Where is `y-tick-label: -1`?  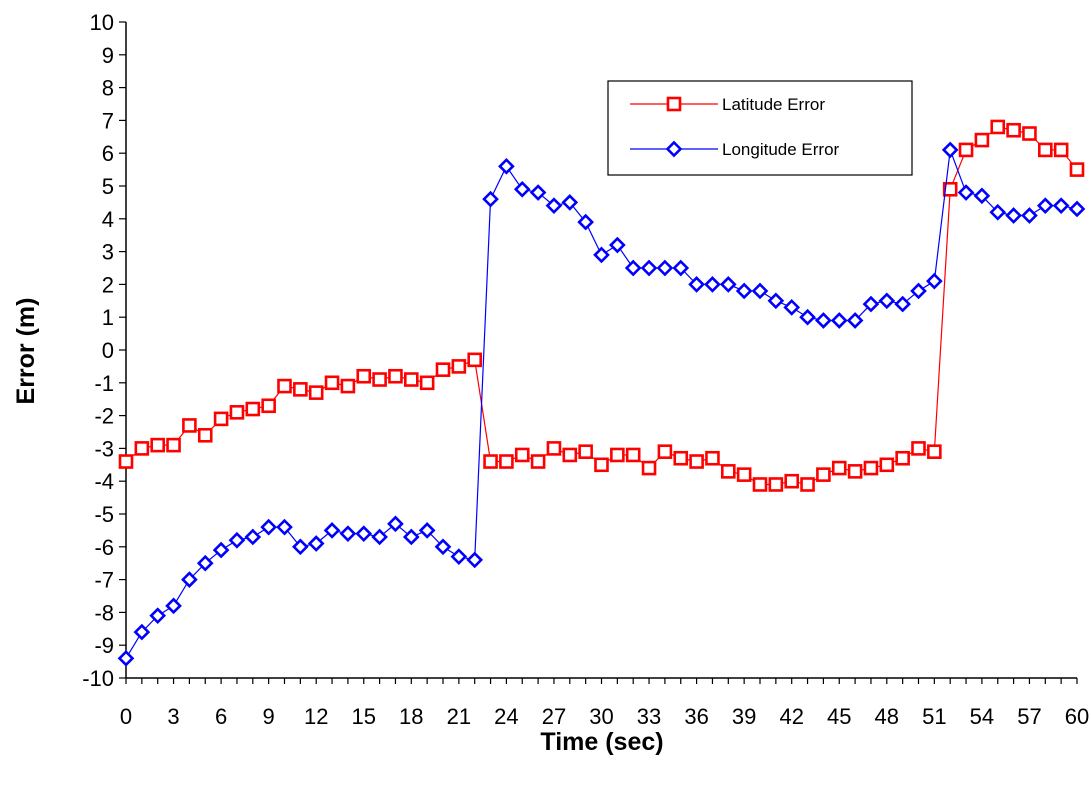
y-tick-label: -1 is located at coordinates (104, 383).